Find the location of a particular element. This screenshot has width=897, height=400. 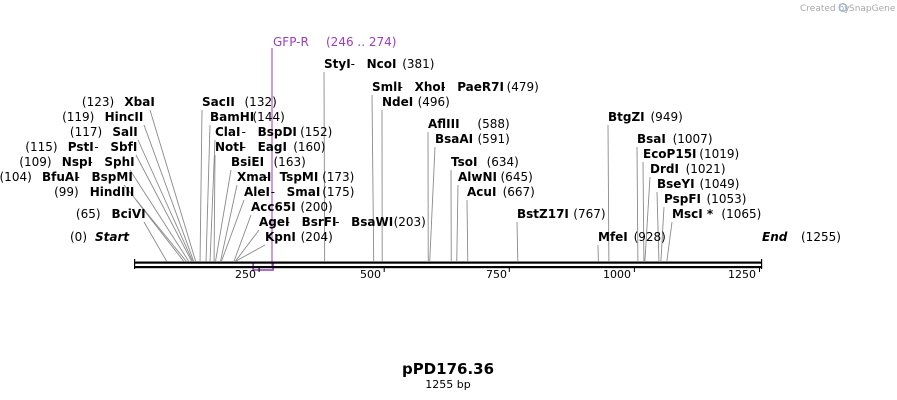

site-position: (1007) is located at coordinates (693, 139).